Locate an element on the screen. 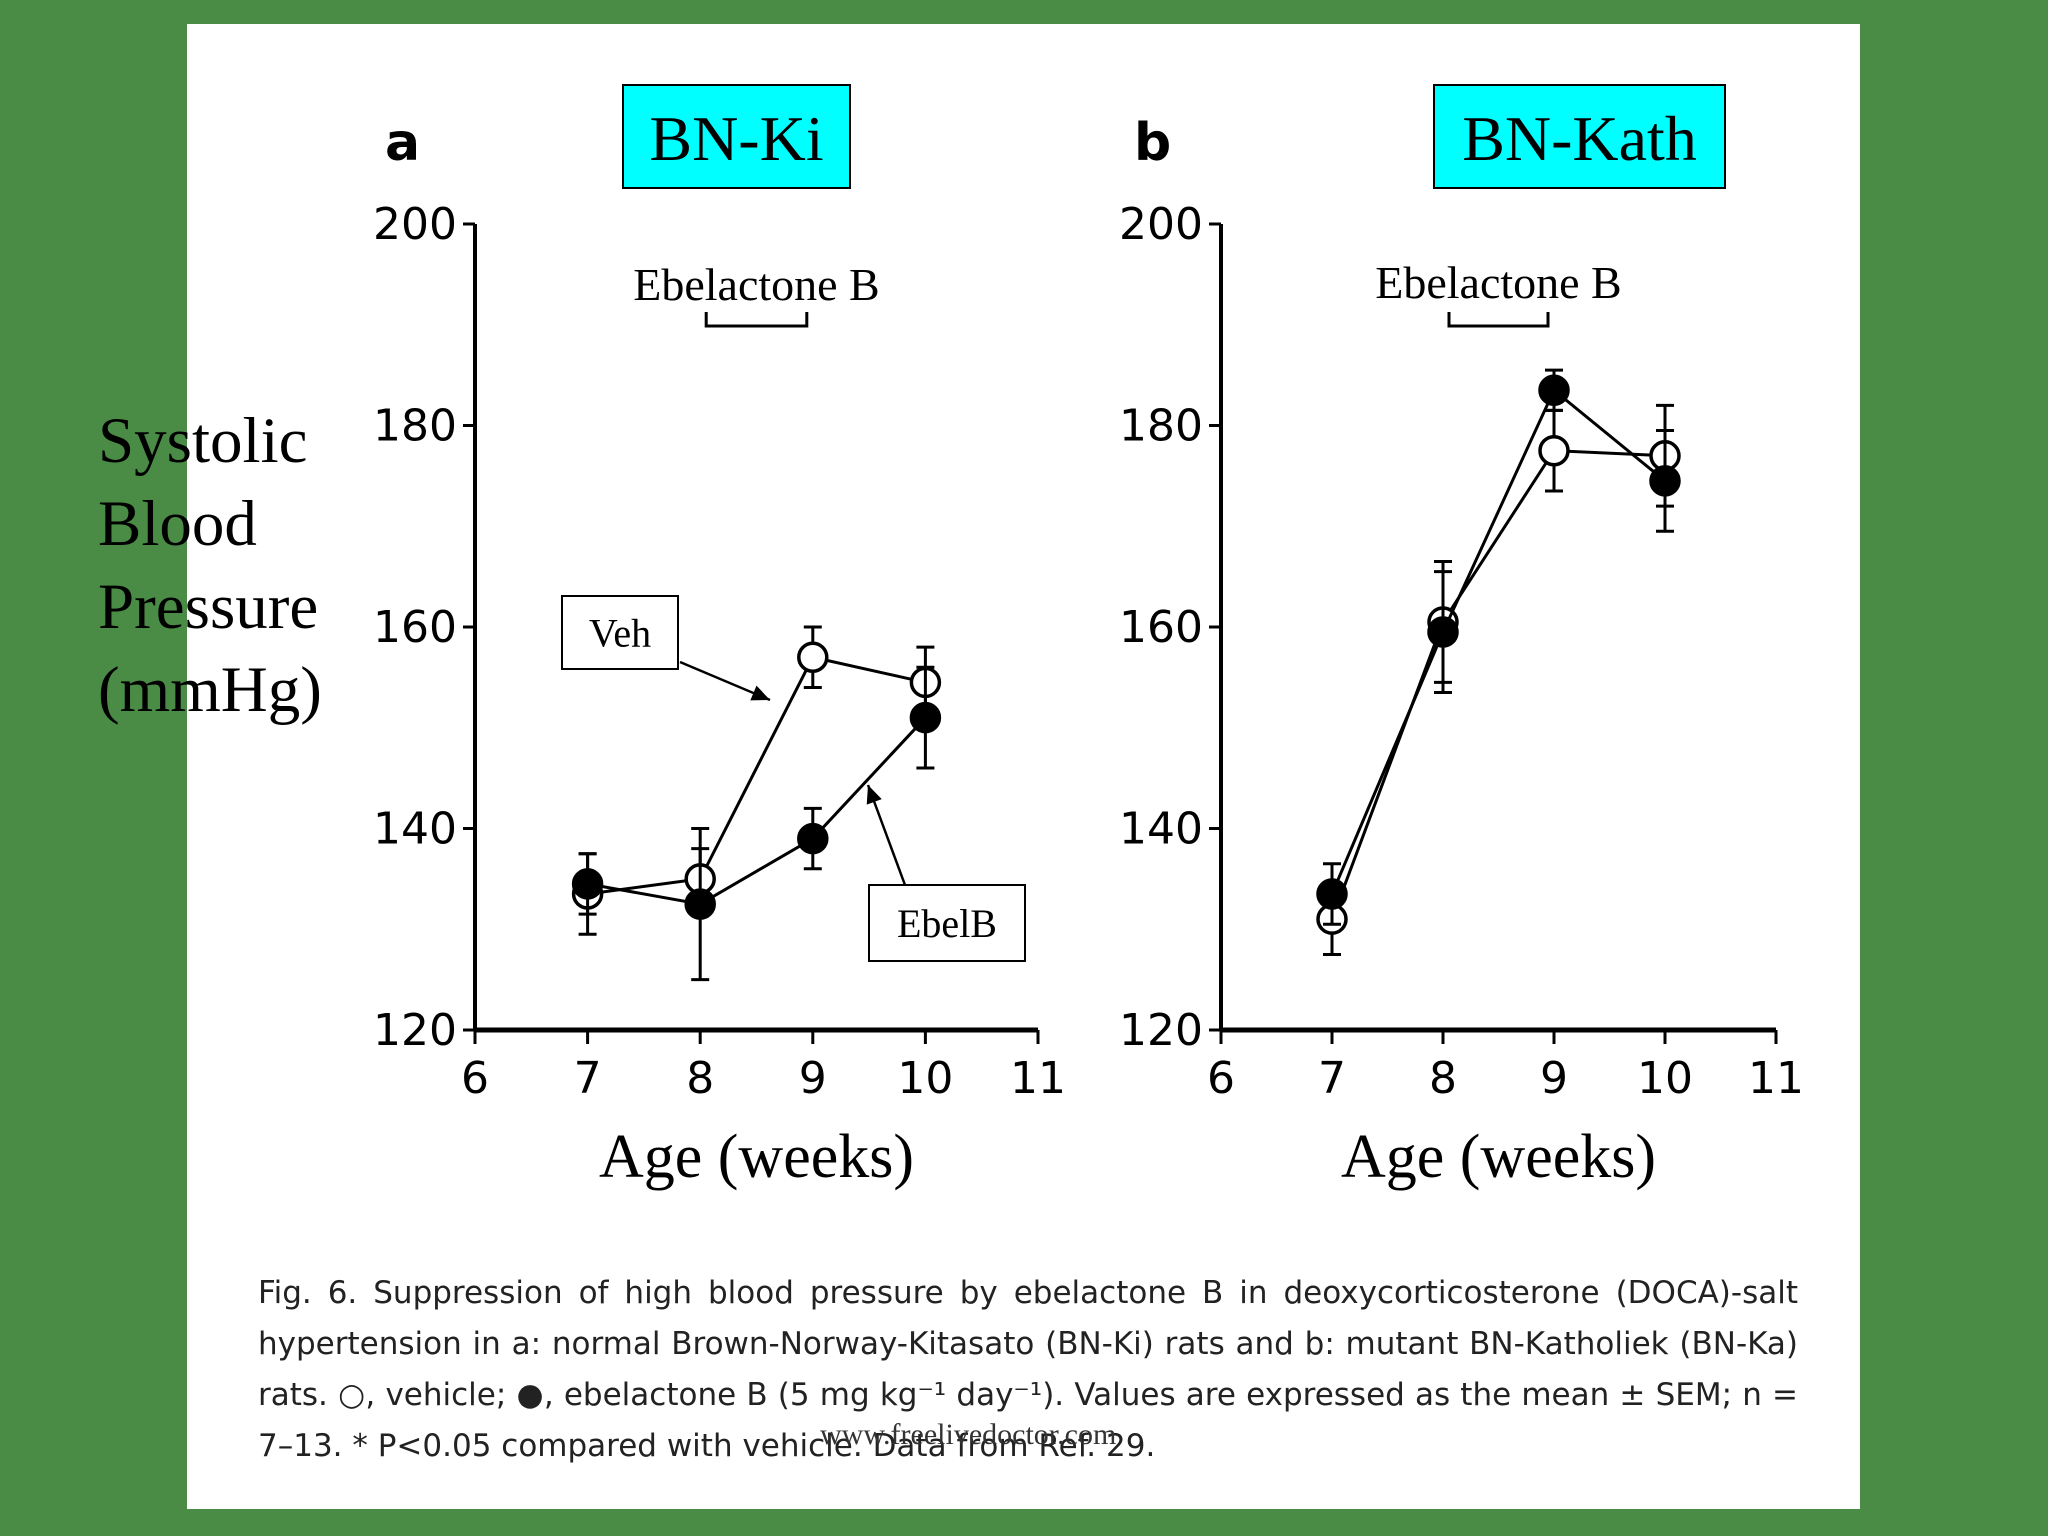 This screenshot has width=2048, height=1536. chart-title: BN-Ki is located at coordinates (736, 138).